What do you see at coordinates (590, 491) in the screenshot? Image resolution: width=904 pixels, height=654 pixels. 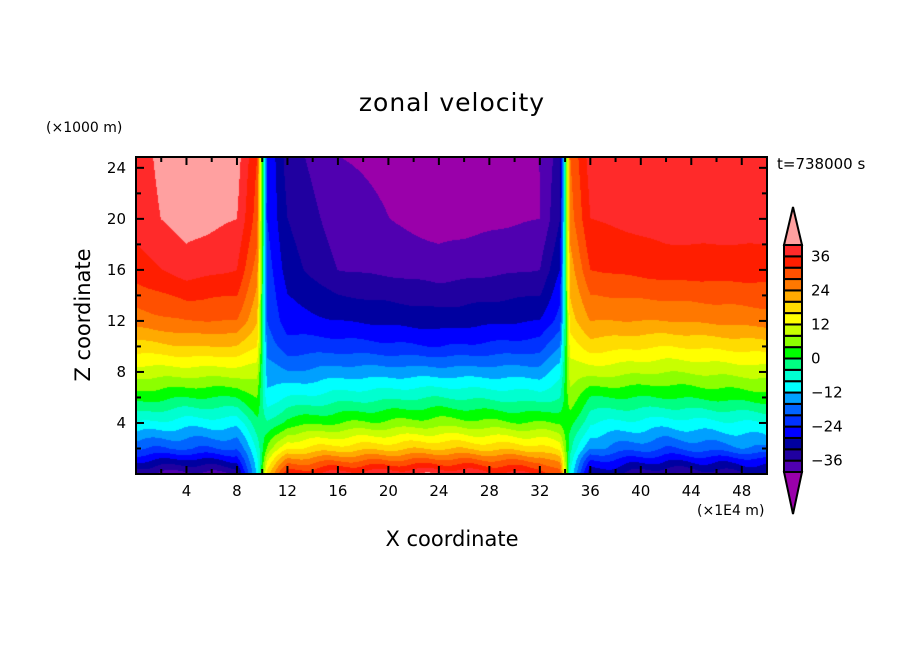 I see `x-tick-label: 36` at bounding box center [590, 491].